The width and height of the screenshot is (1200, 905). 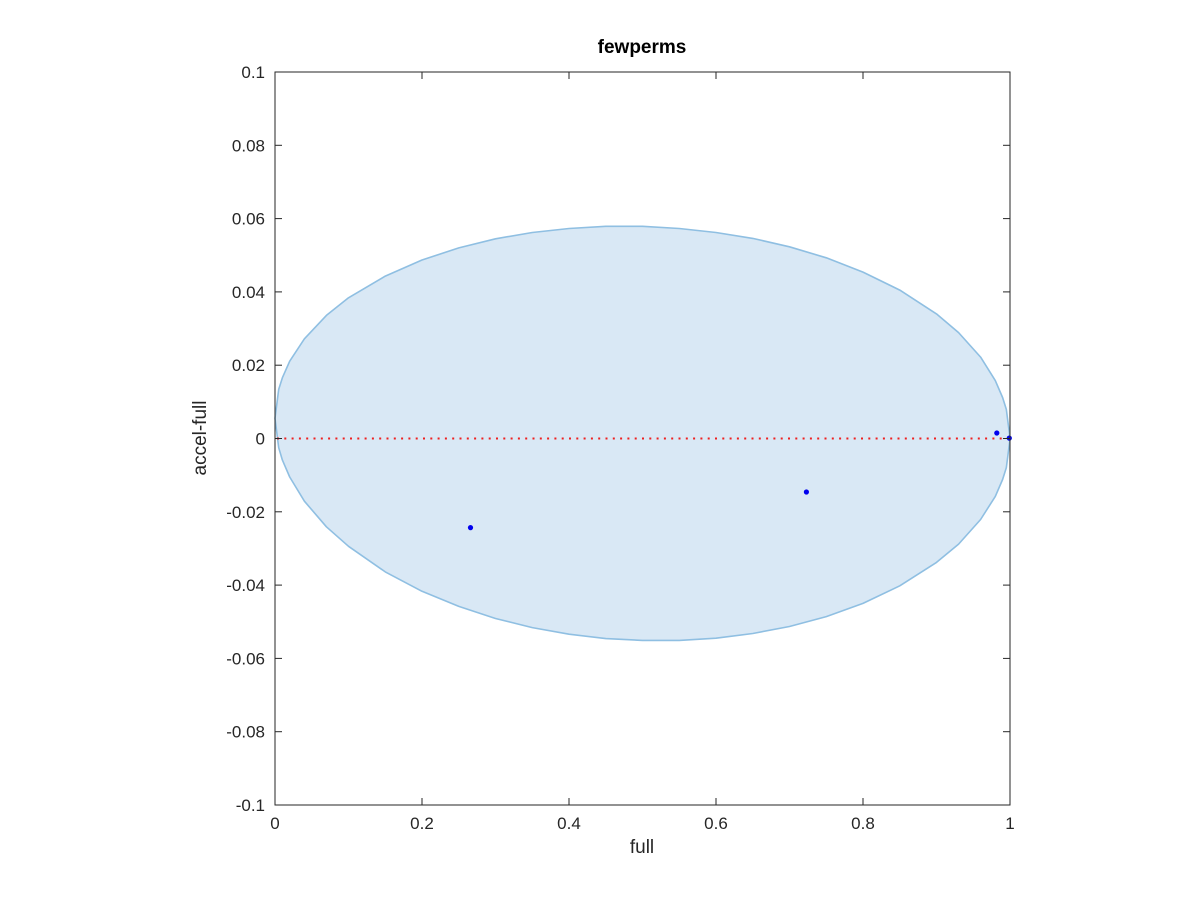 What do you see at coordinates (200, 438) in the screenshot?
I see `y-axis-label: accel-full` at bounding box center [200, 438].